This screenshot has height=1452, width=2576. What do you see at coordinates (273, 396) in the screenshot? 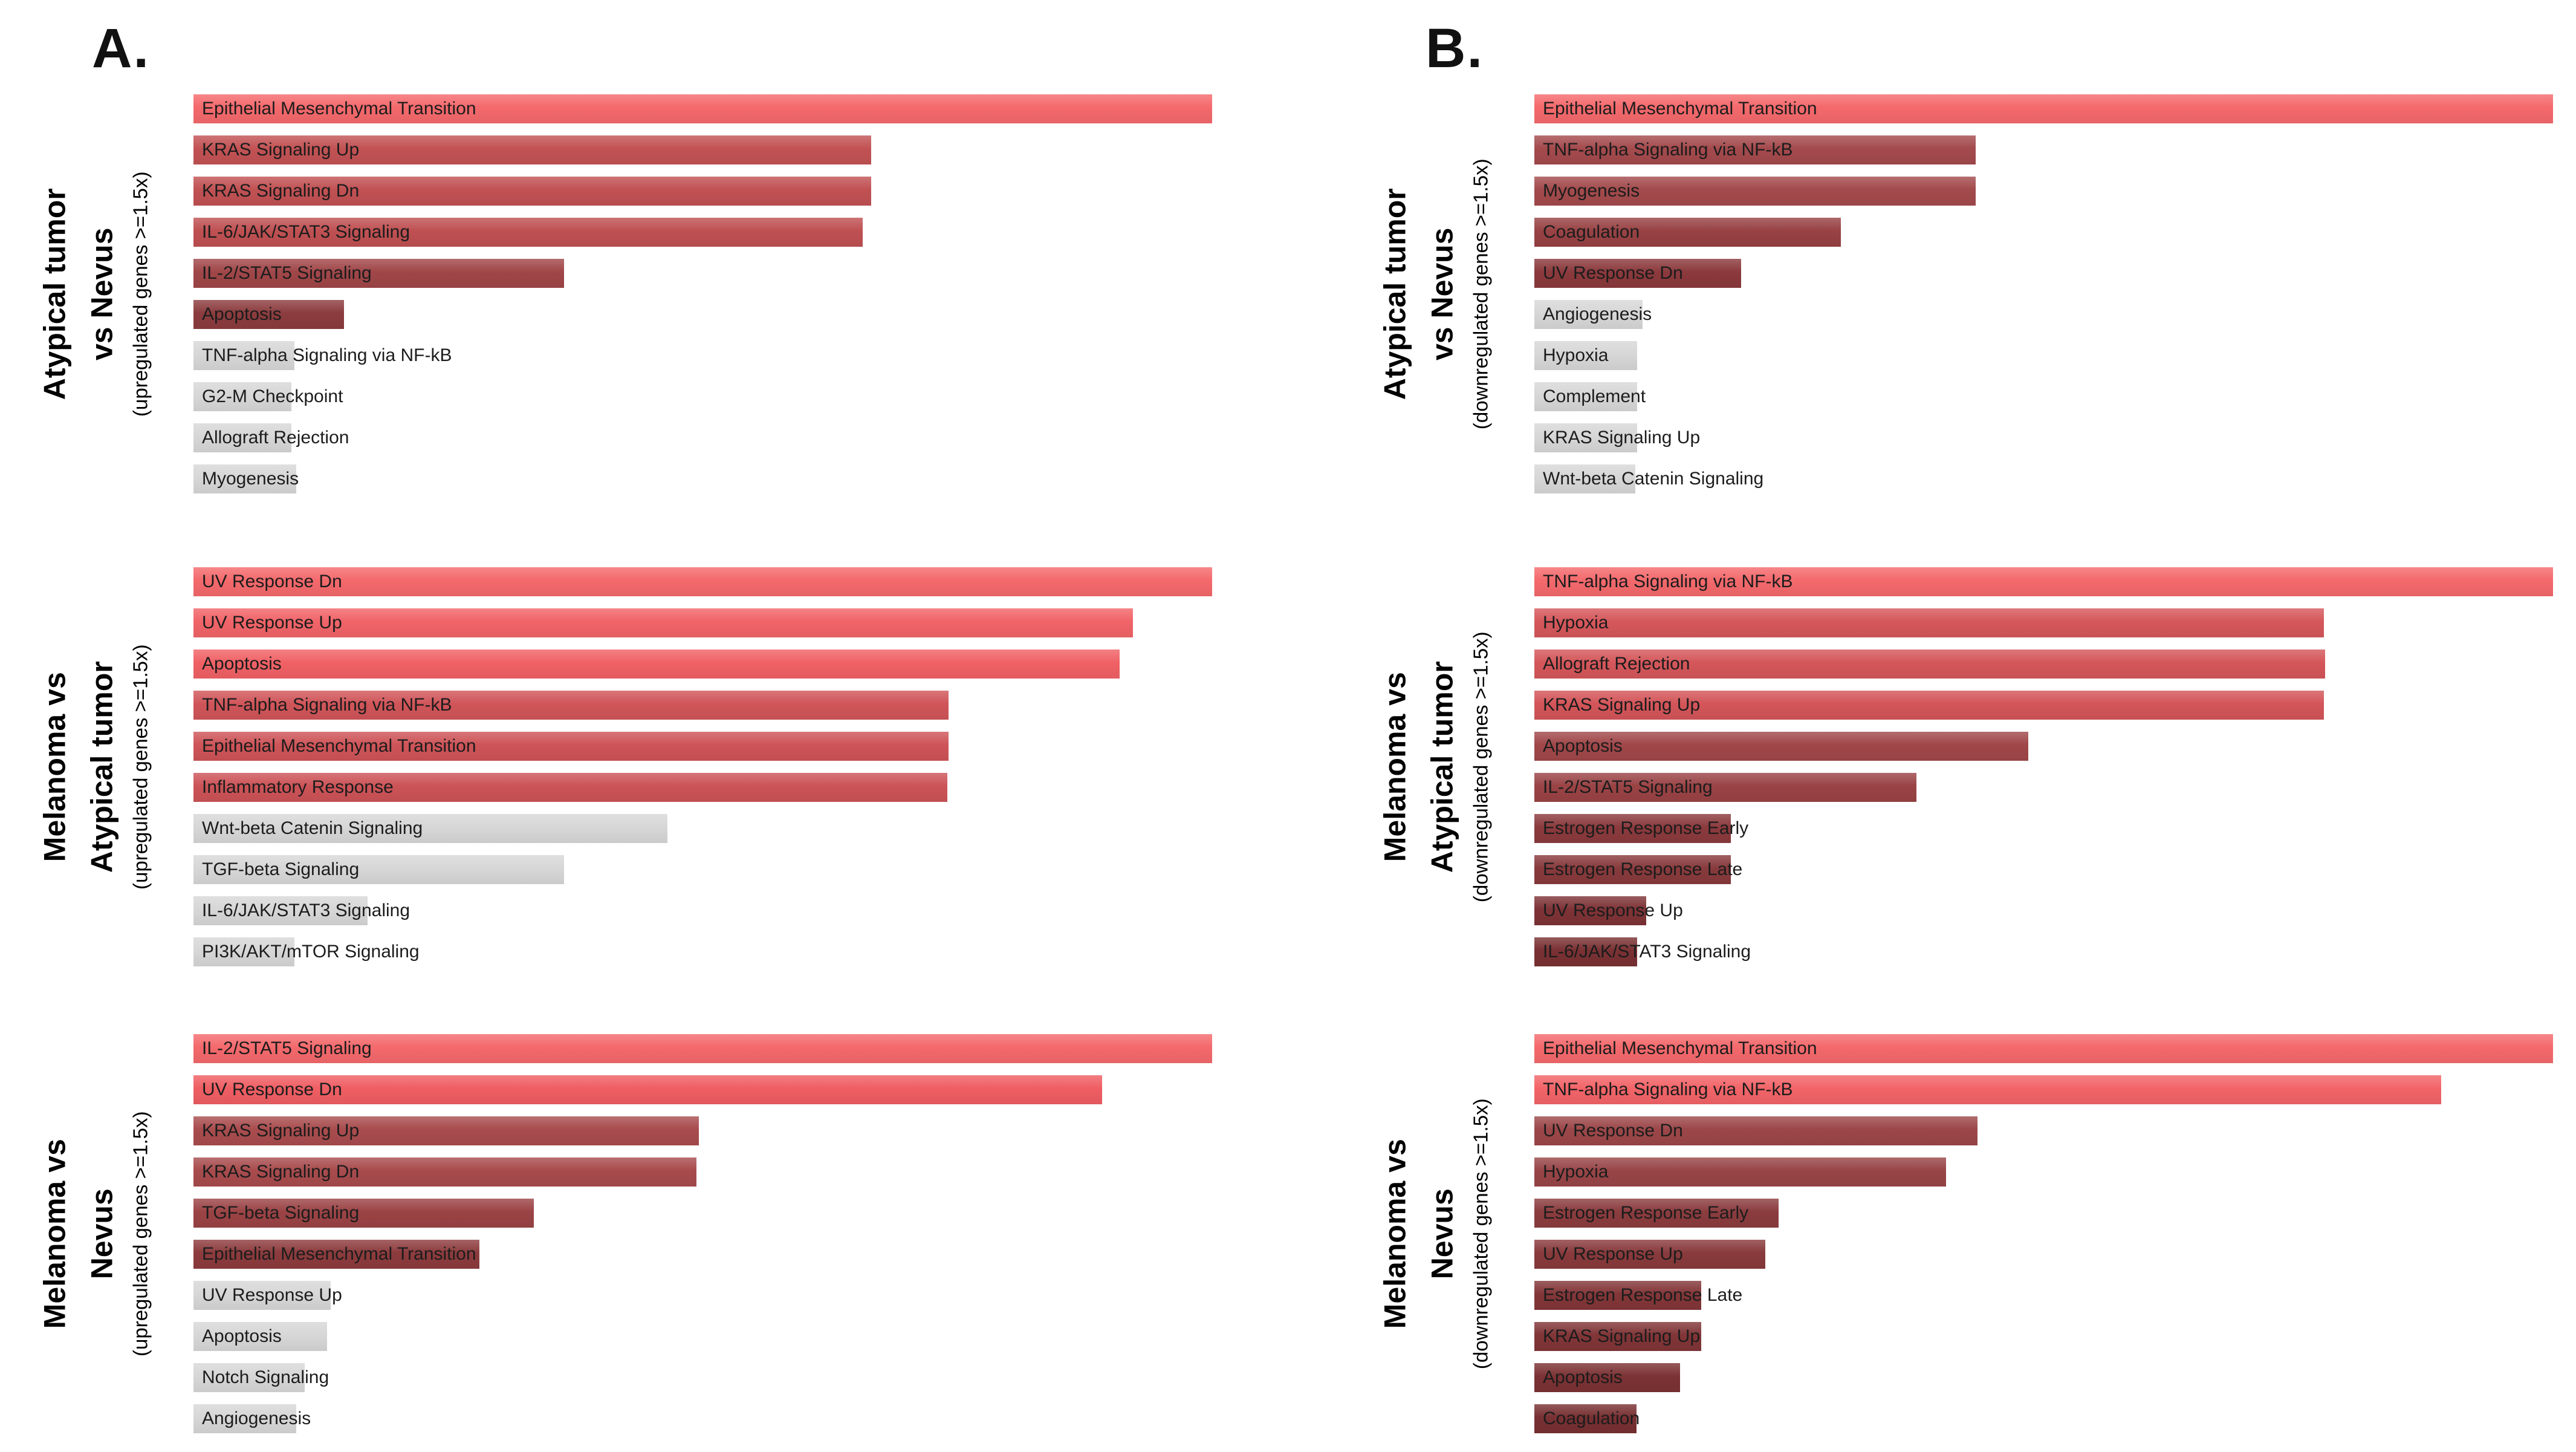
I see `bar-label: G2-M Checkpoint` at bounding box center [273, 396].